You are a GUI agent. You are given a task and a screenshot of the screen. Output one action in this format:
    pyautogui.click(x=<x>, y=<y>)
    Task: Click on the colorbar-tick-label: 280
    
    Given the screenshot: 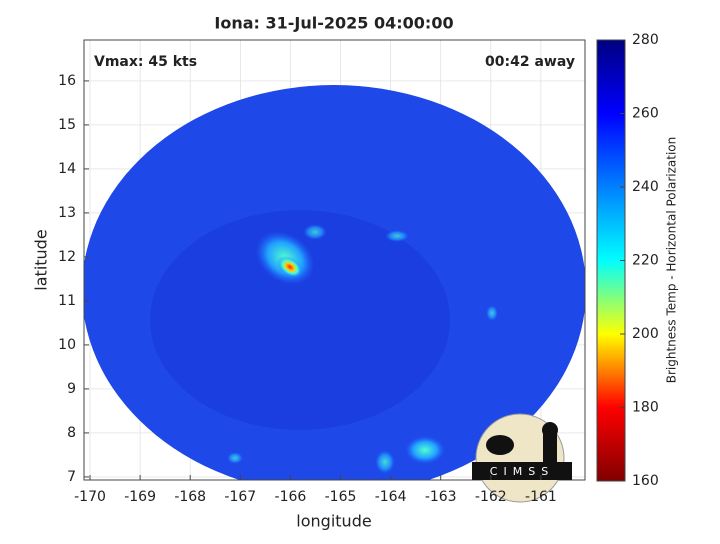 What is the action you would take?
    pyautogui.click(x=645, y=40)
    